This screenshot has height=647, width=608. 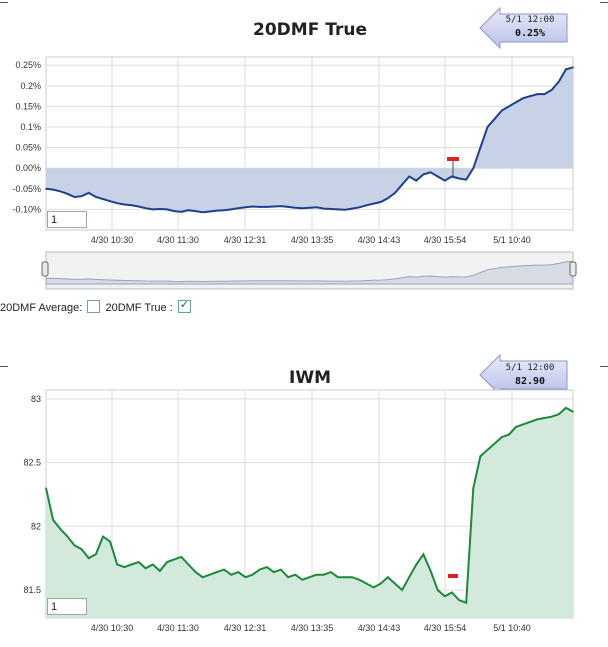 I want to click on chart1-title: 20DMF True, so click(x=310, y=30).